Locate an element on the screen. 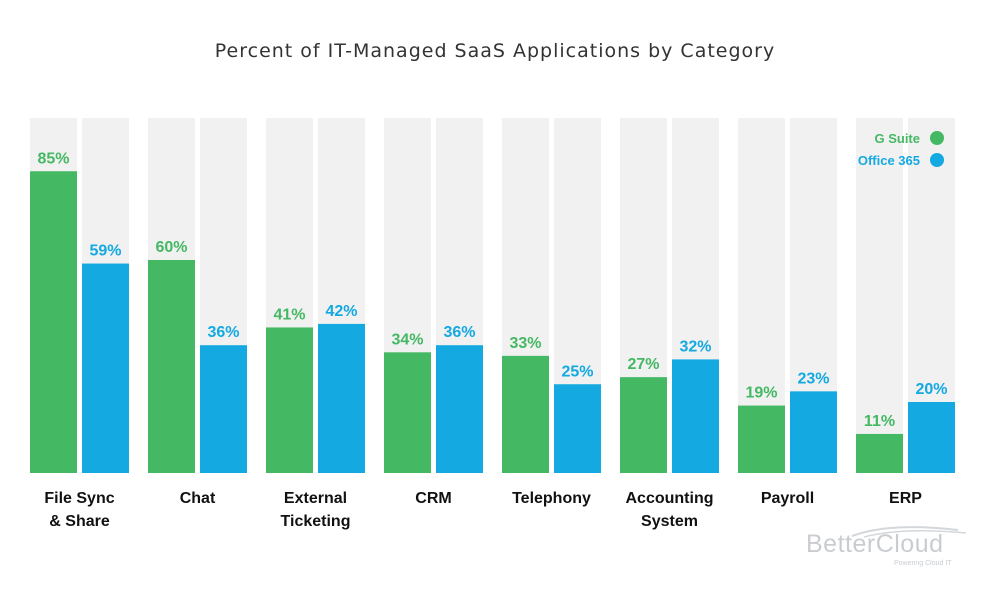 The height and width of the screenshot is (594, 990). category-label: External is located at coordinates (315, 498).